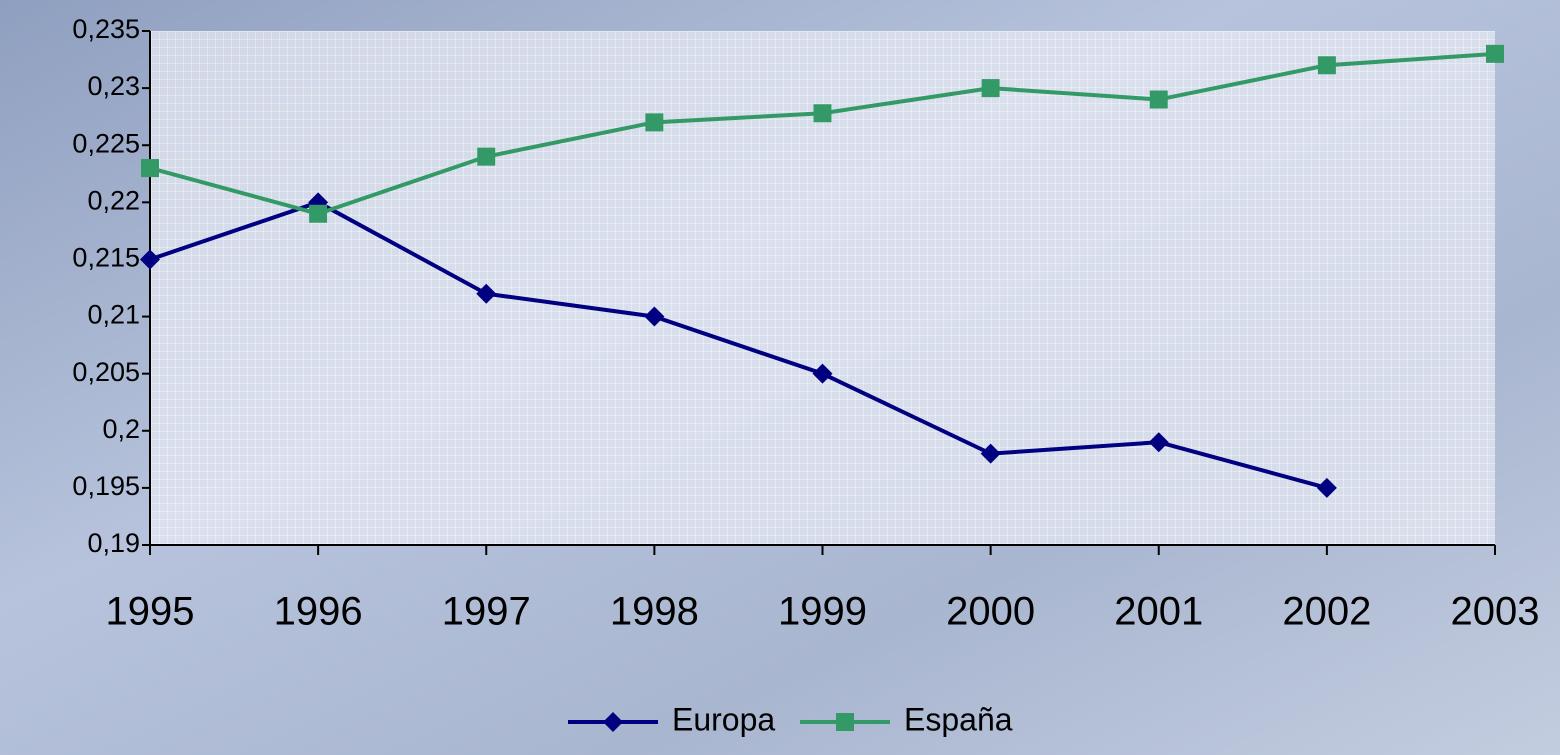 This screenshot has width=1560, height=755. What do you see at coordinates (654, 612) in the screenshot?
I see `x-tick-label: 1998` at bounding box center [654, 612].